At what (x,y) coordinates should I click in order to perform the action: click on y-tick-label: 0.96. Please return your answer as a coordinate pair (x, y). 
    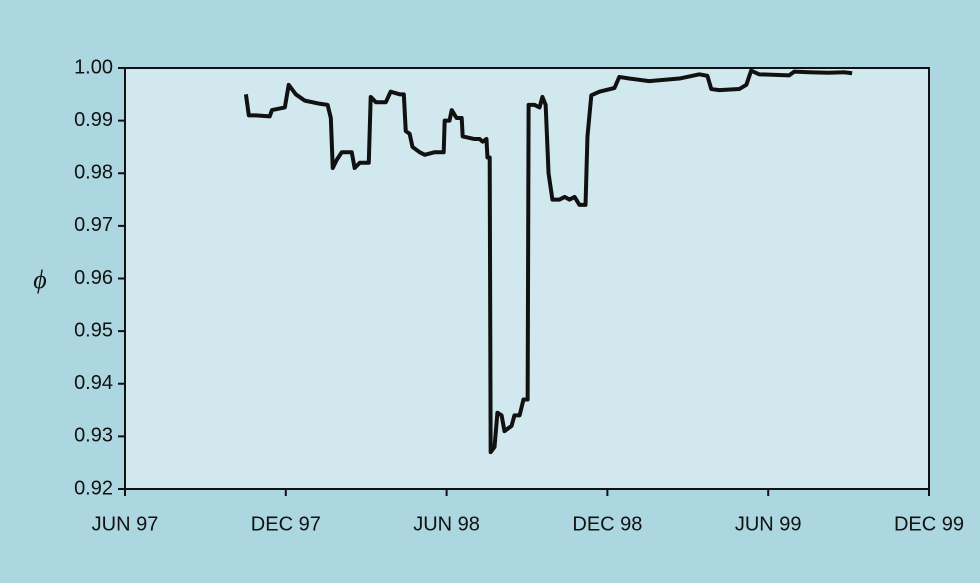
    Looking at the image, I should click on (93, 278).